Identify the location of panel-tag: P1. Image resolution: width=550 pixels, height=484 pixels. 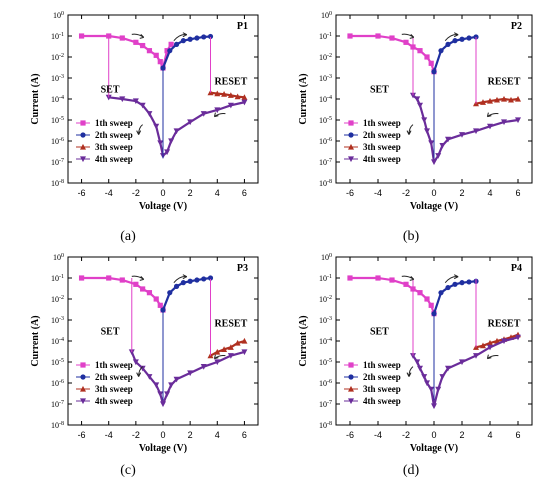
(242, 26).